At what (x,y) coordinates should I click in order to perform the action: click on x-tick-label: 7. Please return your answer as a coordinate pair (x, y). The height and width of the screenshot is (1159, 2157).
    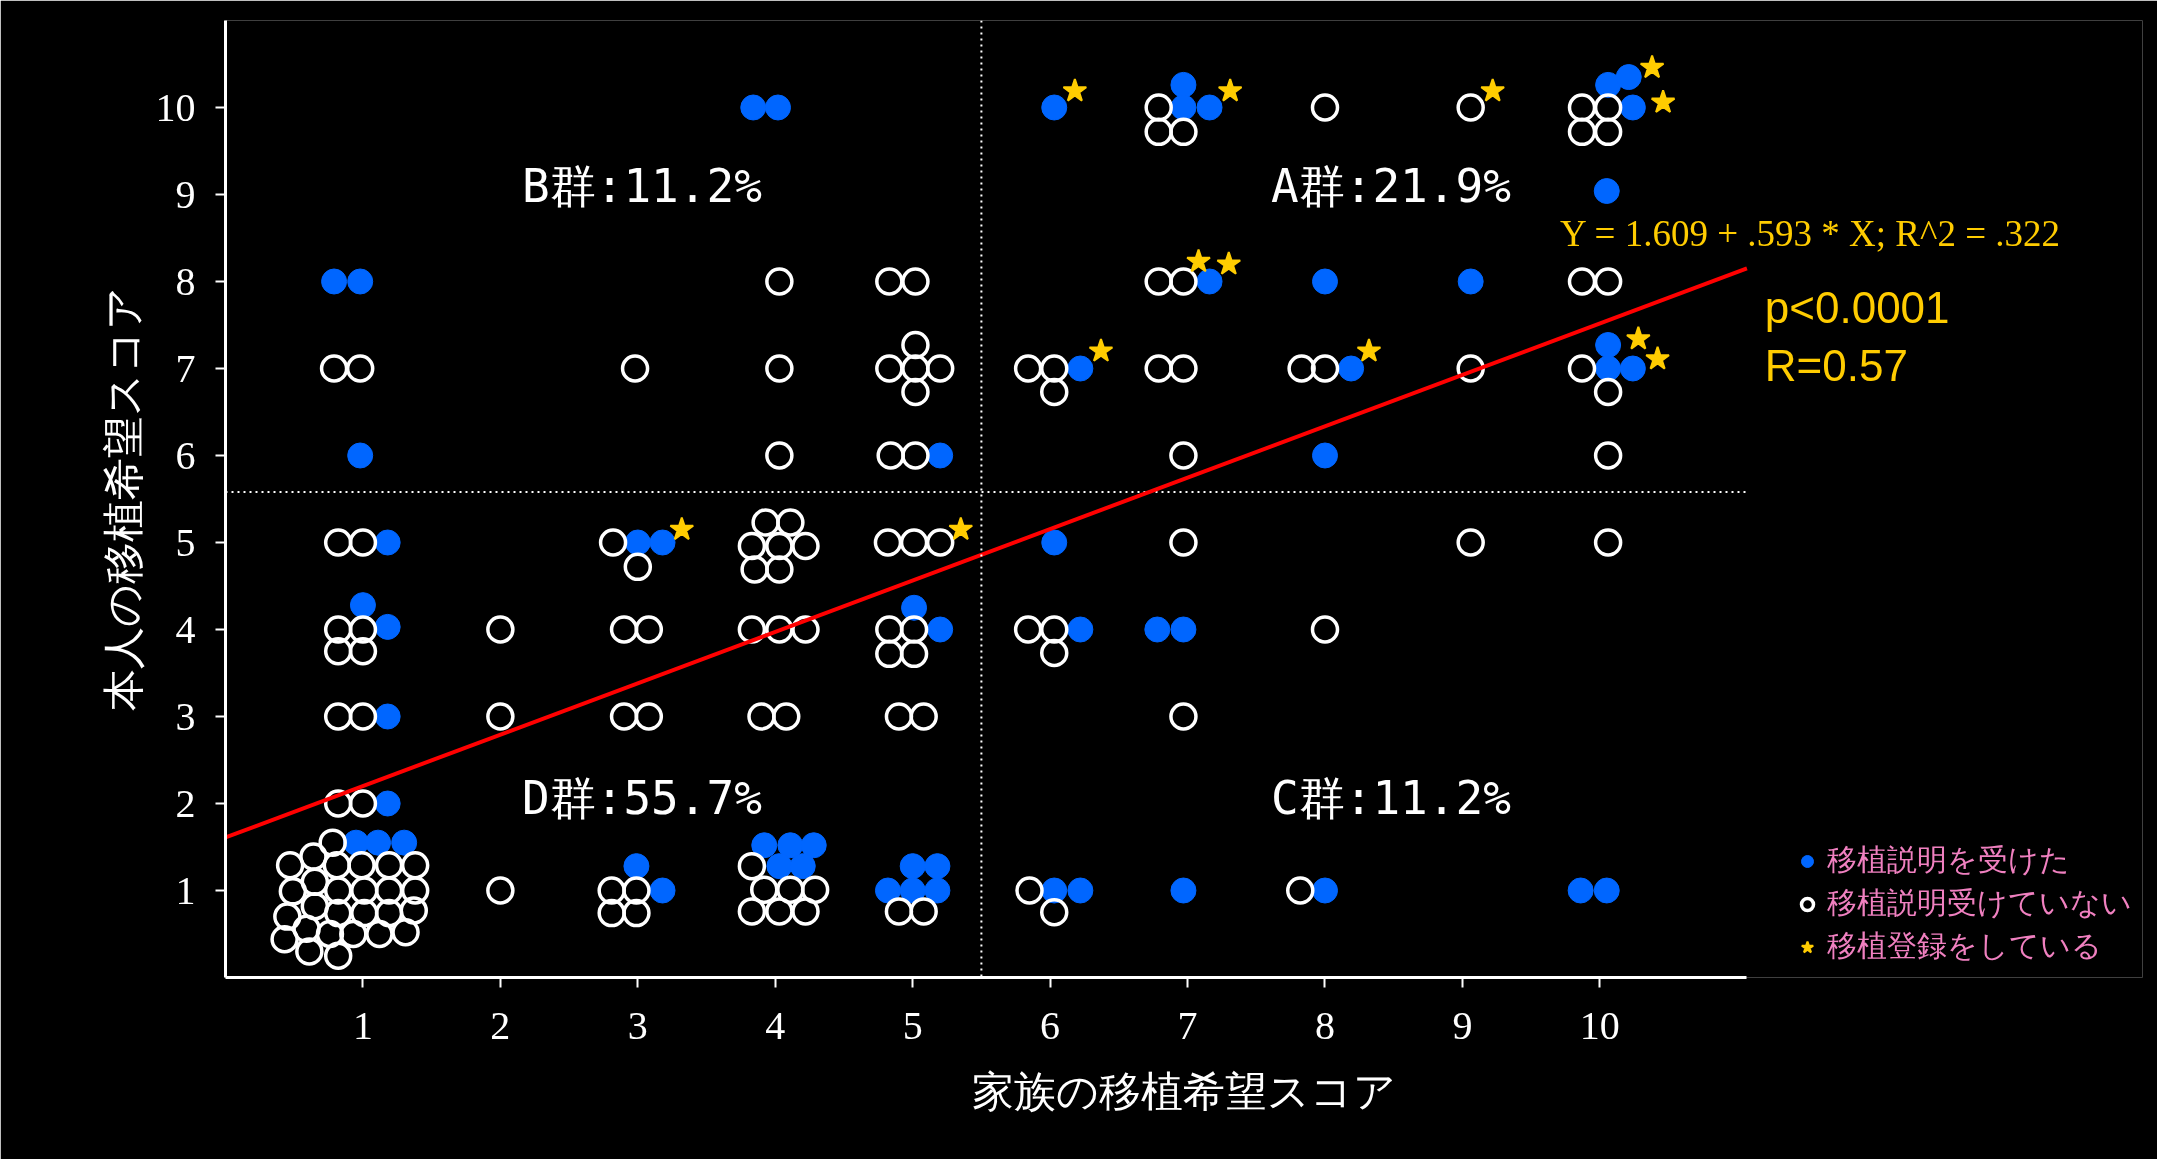
    Looking at the image, I should click on (1187, 1025).